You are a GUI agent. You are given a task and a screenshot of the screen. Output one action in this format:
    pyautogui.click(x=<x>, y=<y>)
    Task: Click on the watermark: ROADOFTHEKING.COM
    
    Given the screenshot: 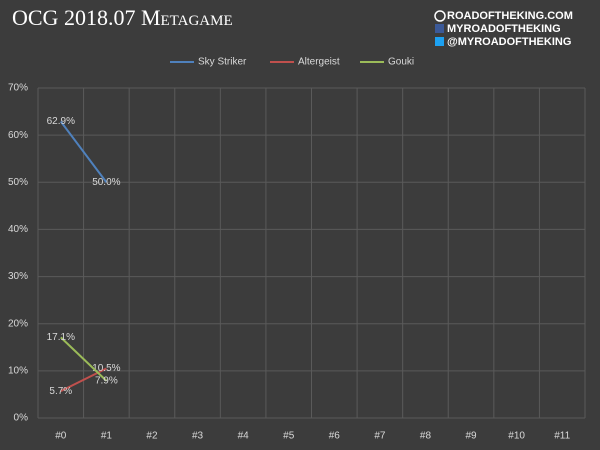 What is the action you would take?
    pyautogui.click(x=510, y=16)
    